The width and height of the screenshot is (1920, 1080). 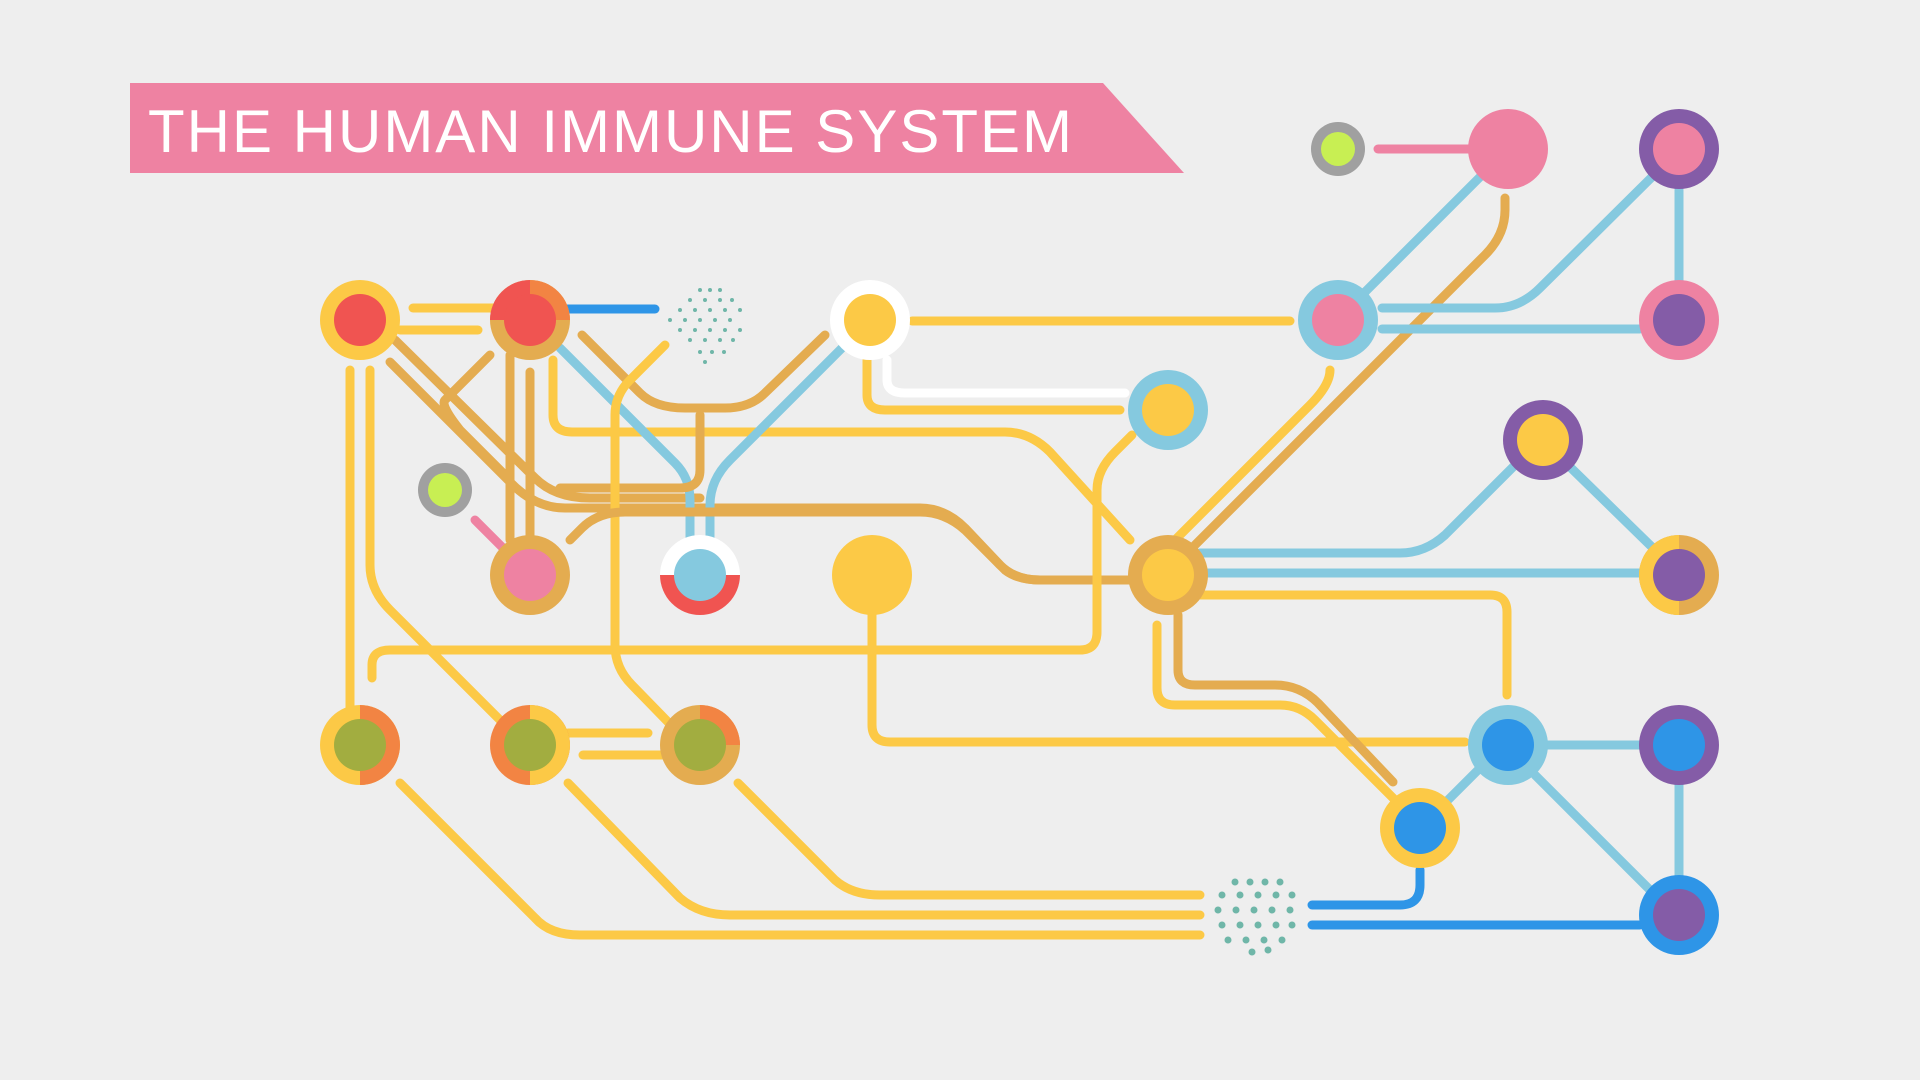 What do you see at coordinates (360, 320) in the screenshot?
I see `node-red-left` at bounding box center [360, 320].